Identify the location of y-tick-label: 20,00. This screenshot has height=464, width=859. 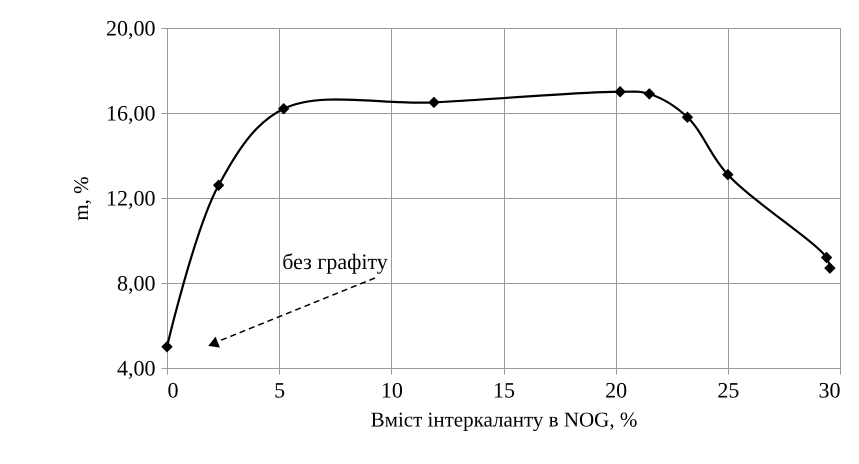
(131, 28).